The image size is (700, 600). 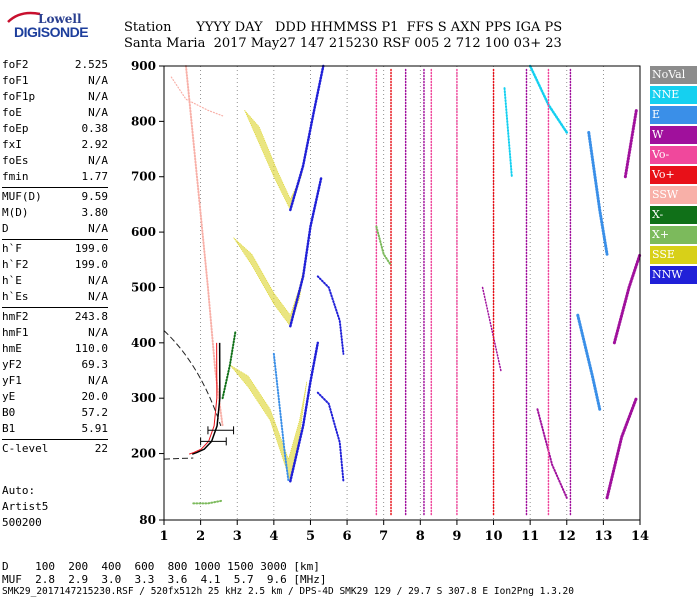 What do you see at coordinates (200, 536) in the screenshot?
I see `x-tick-label: 2` at bounding box center [200, 536].